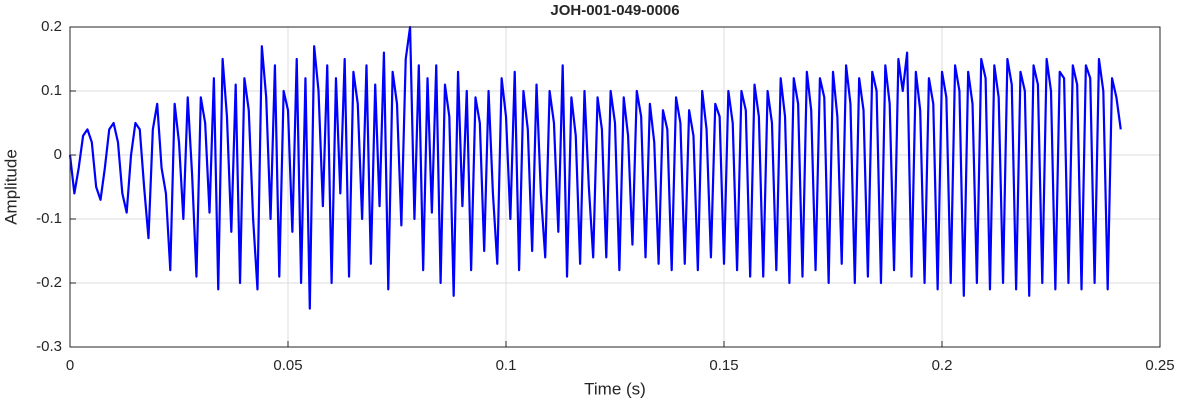 This screenshot has height=404, width=1182. Describe the element at coordinates (49, 346) in the screenshot. I see `y-tick-label: -0.3` at that location.